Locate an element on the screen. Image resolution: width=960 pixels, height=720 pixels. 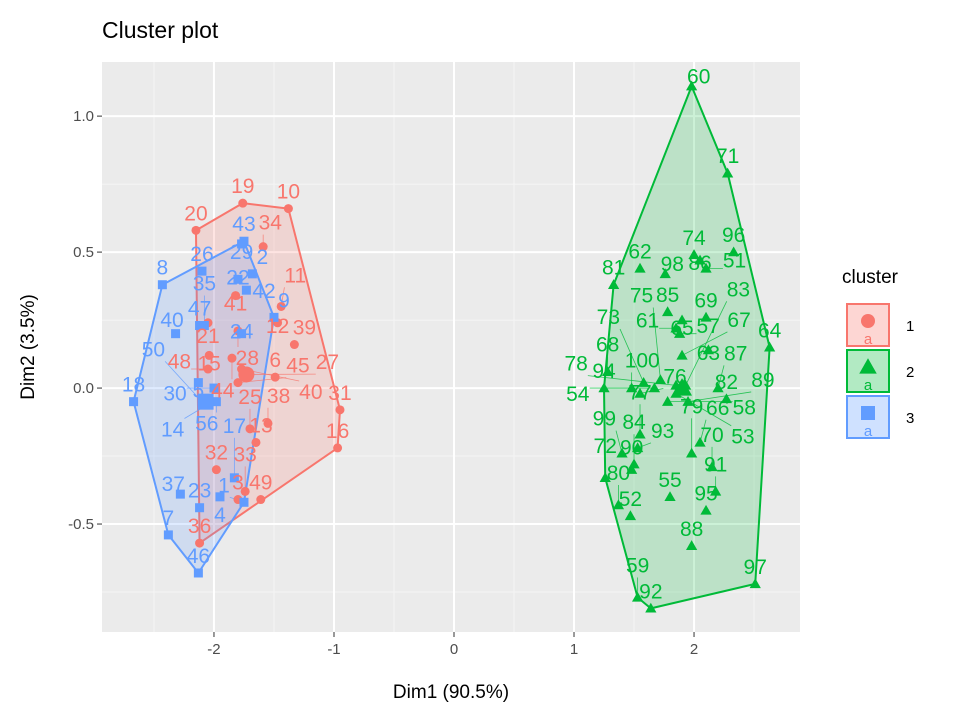
point-label: 98 is located at coordinates (672, 264).